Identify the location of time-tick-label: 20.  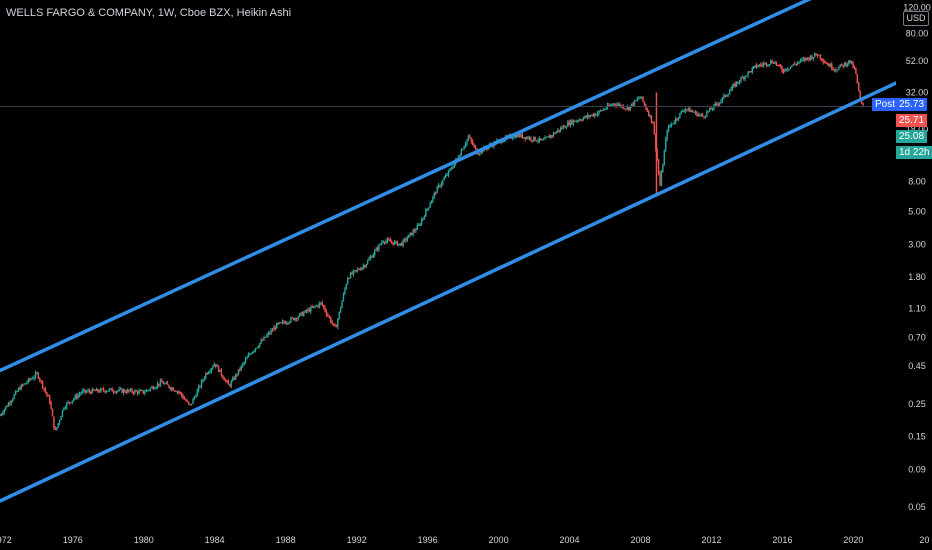
(924, 540).